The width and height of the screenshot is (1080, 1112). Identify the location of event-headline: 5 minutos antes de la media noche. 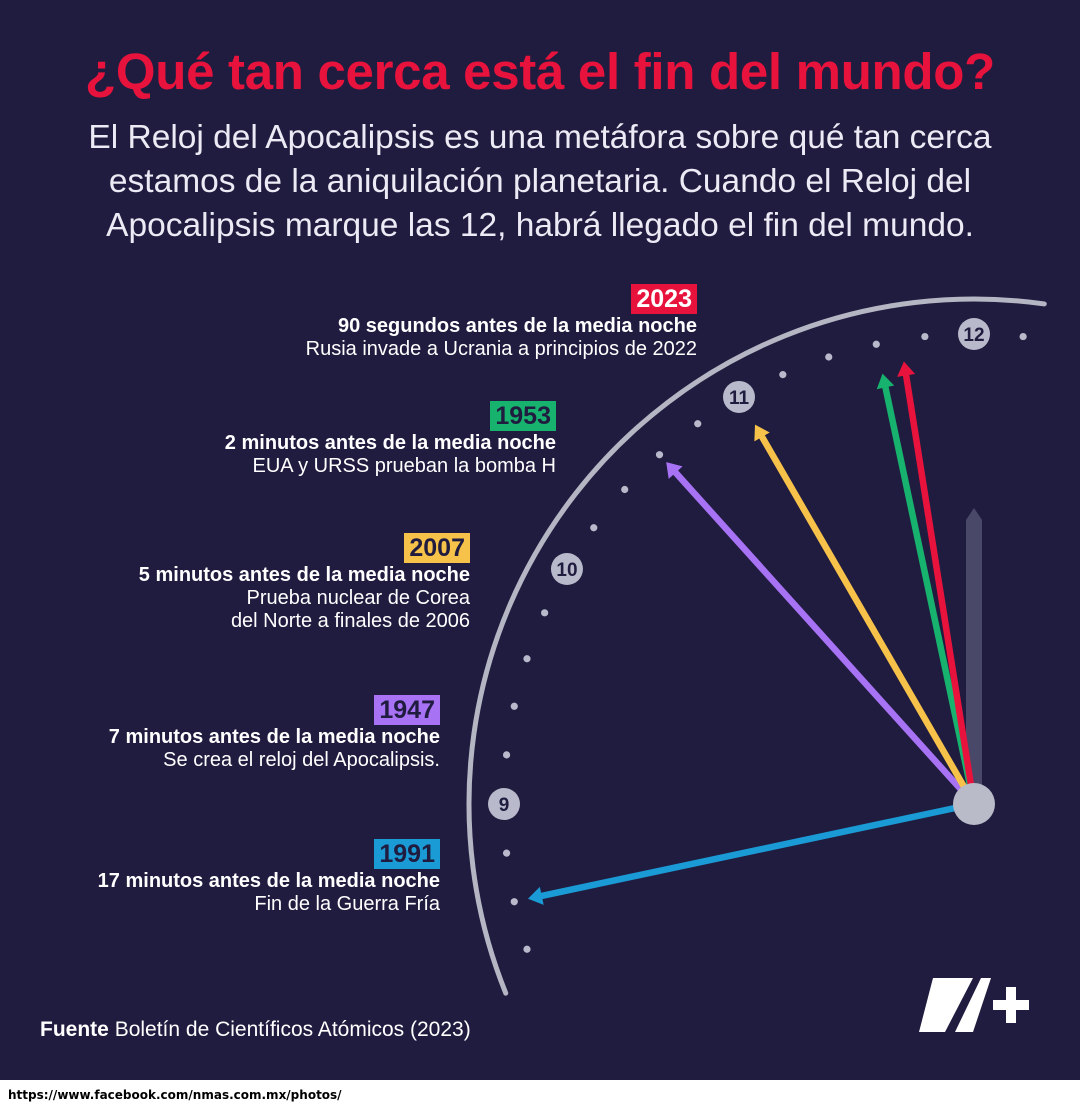
(304, 575).